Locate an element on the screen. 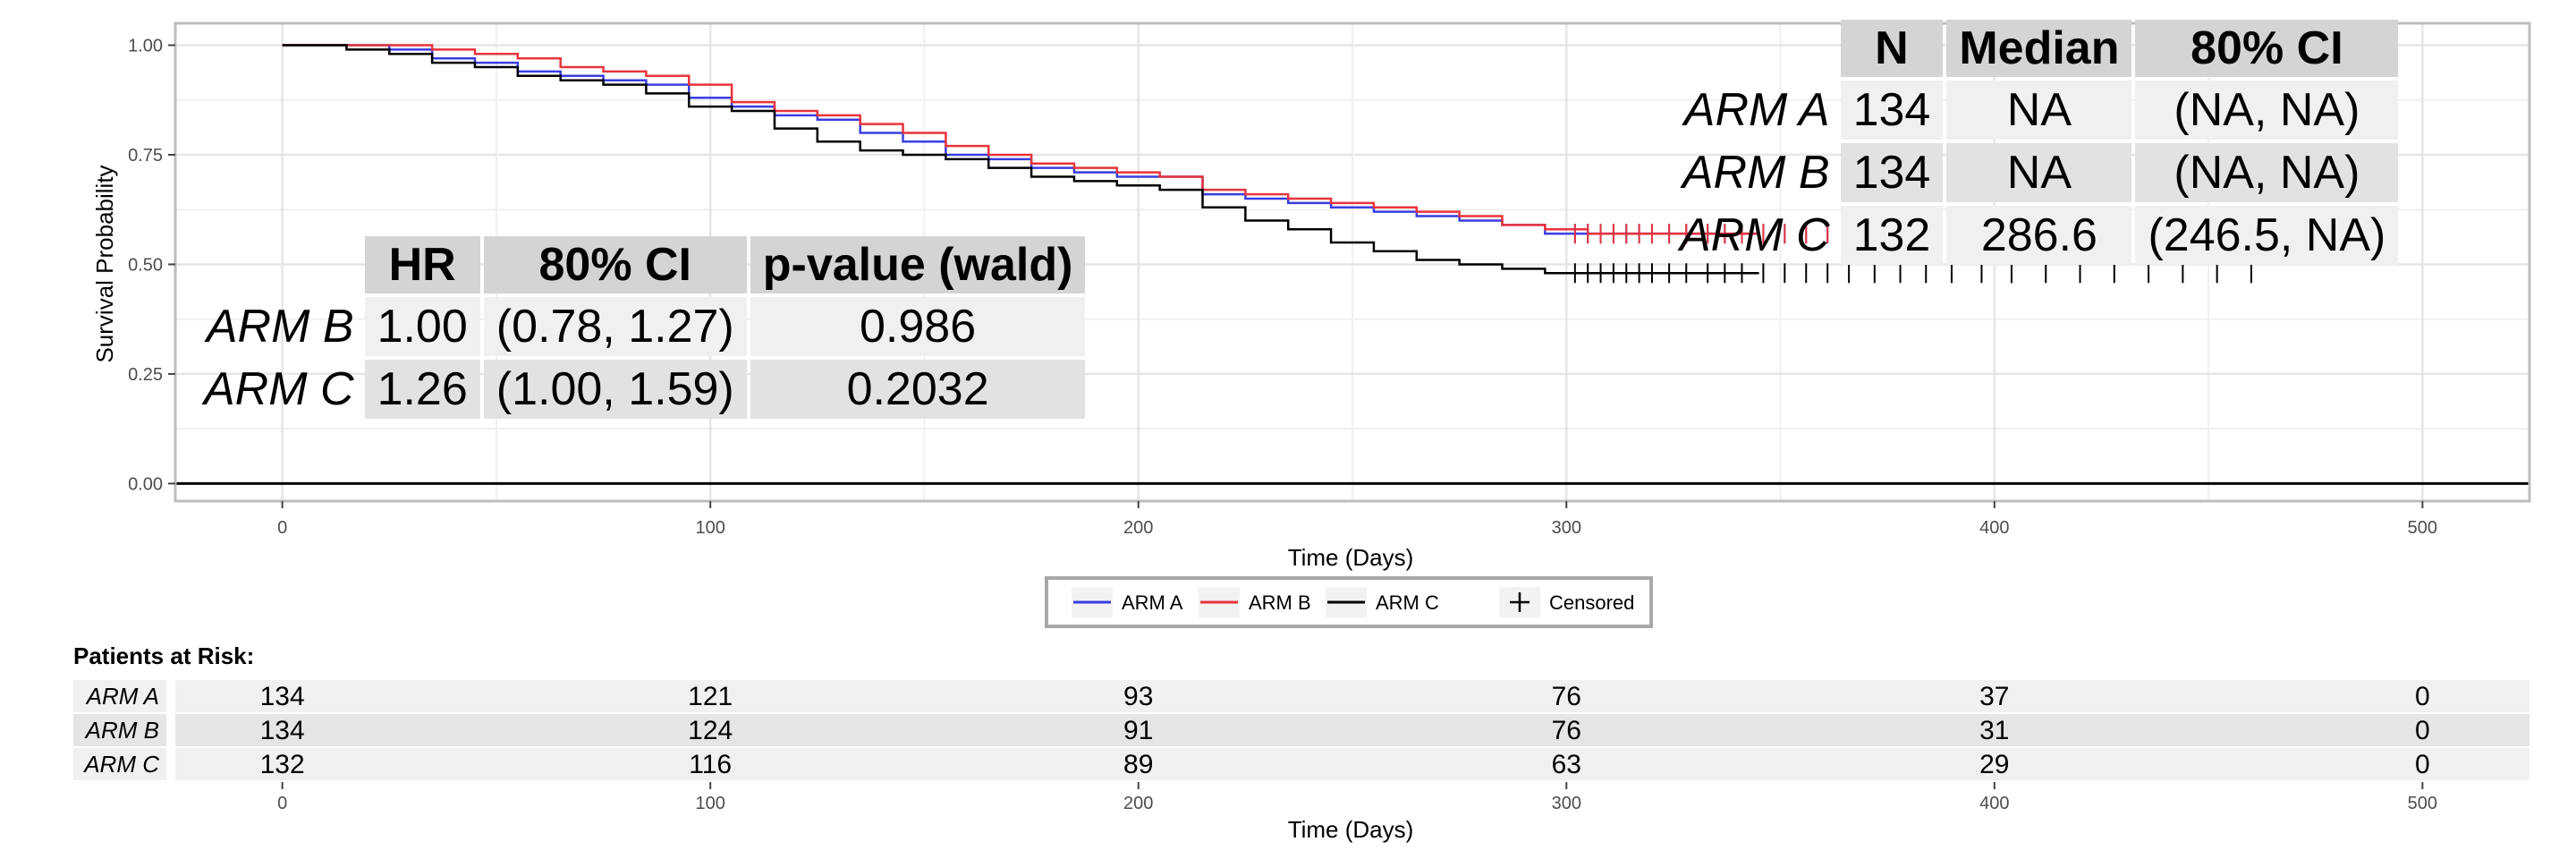  x-tick-label: 300 is located at coordinates (1566, 528).